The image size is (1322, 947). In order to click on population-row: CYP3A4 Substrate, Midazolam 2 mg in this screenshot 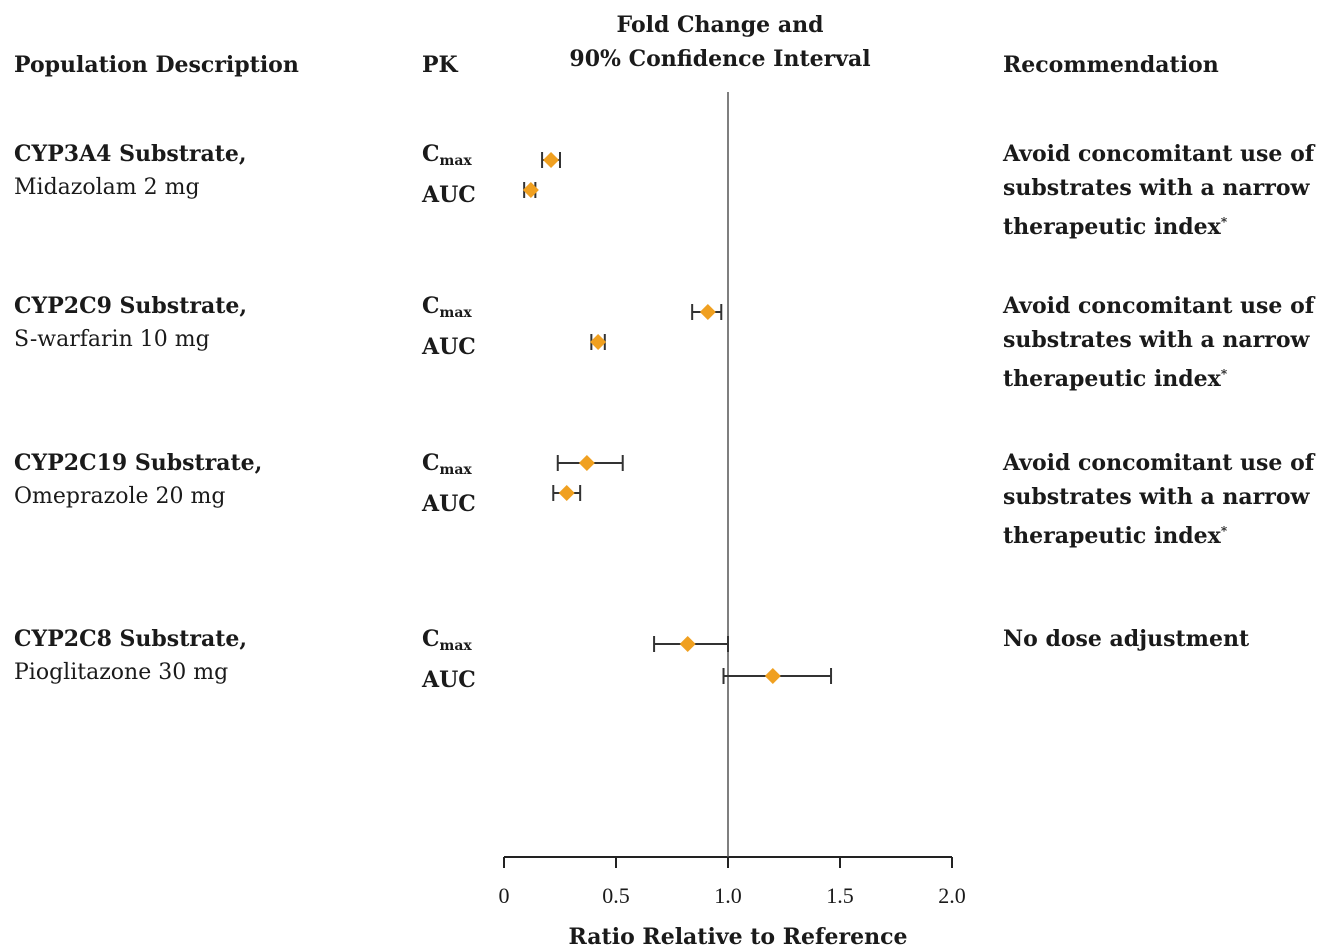, I will do `click(130, 171)`.